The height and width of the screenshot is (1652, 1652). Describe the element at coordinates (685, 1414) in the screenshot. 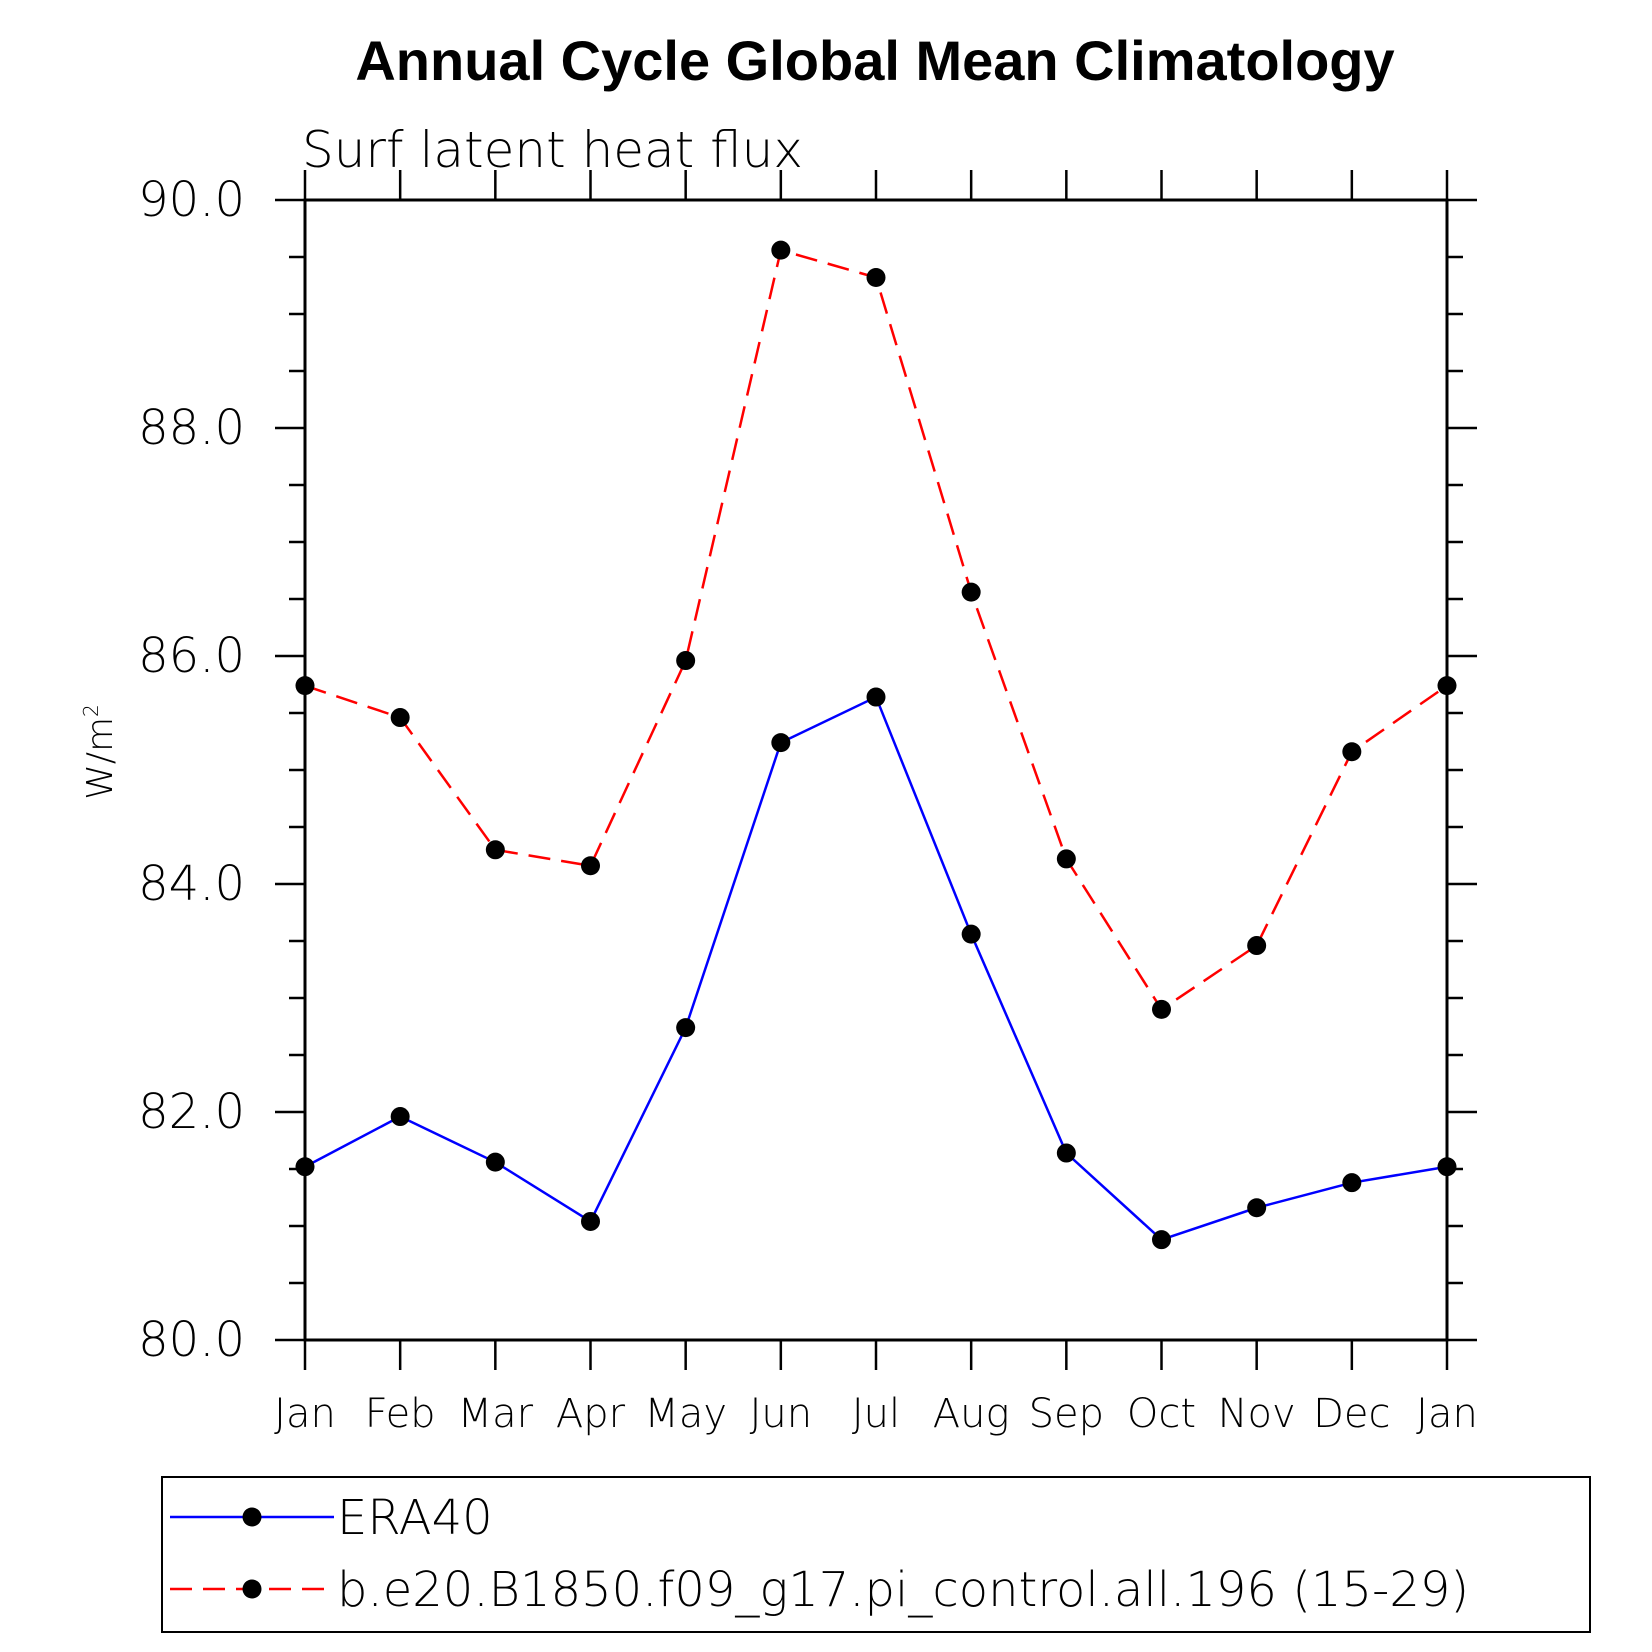

I see `x-tick-label: May` at that location.